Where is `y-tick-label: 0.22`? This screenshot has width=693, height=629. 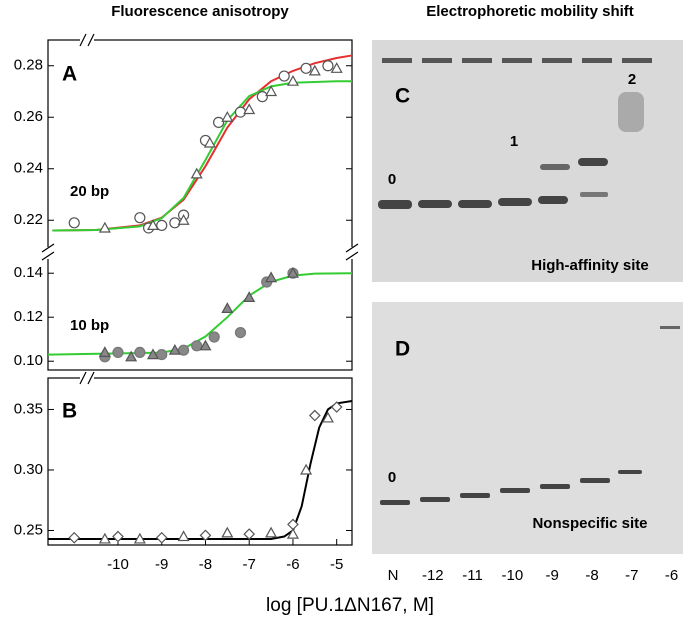
y-tick-label: 0.22 is located at coordinates (28, 219).